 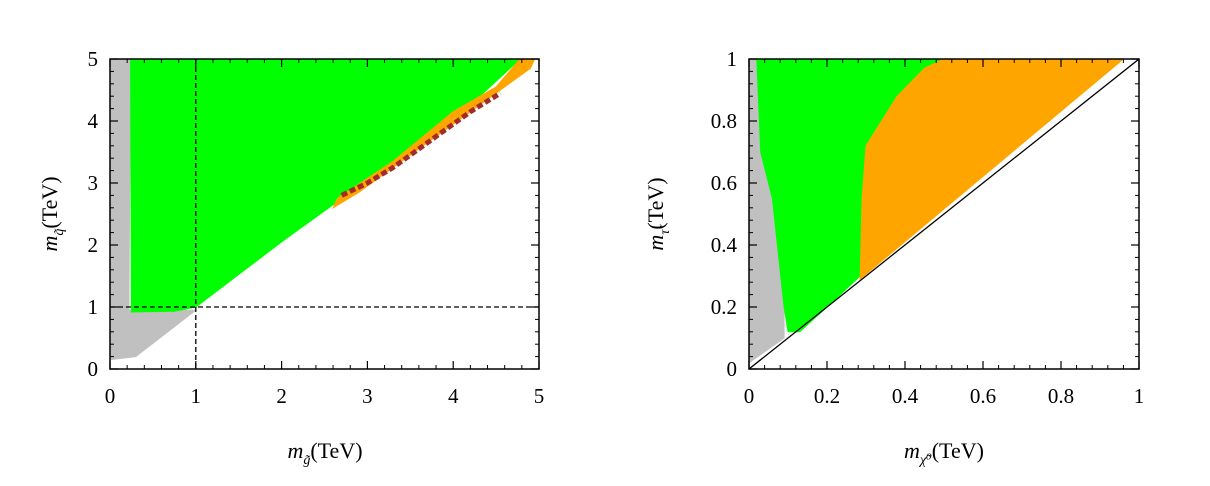 What do you see at coordinates (49, 202) in the screenshot?
I see `left-y-unit: (TeV)` at bounding box center [49, 202].